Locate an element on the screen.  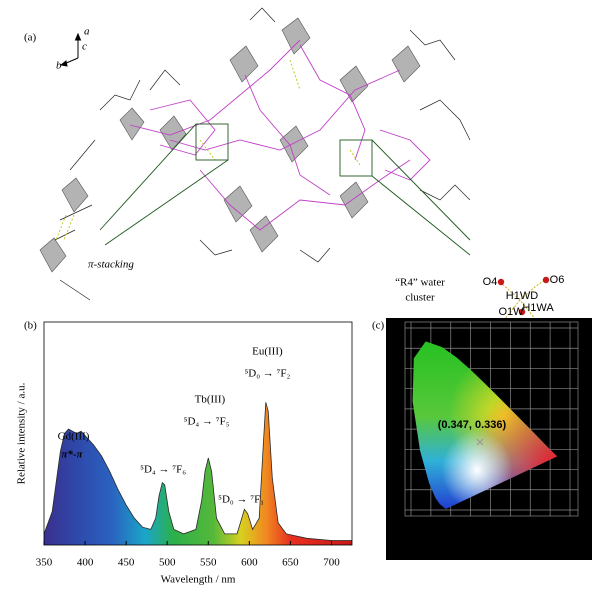
spectrum-line is located at coordinates (197, 471).